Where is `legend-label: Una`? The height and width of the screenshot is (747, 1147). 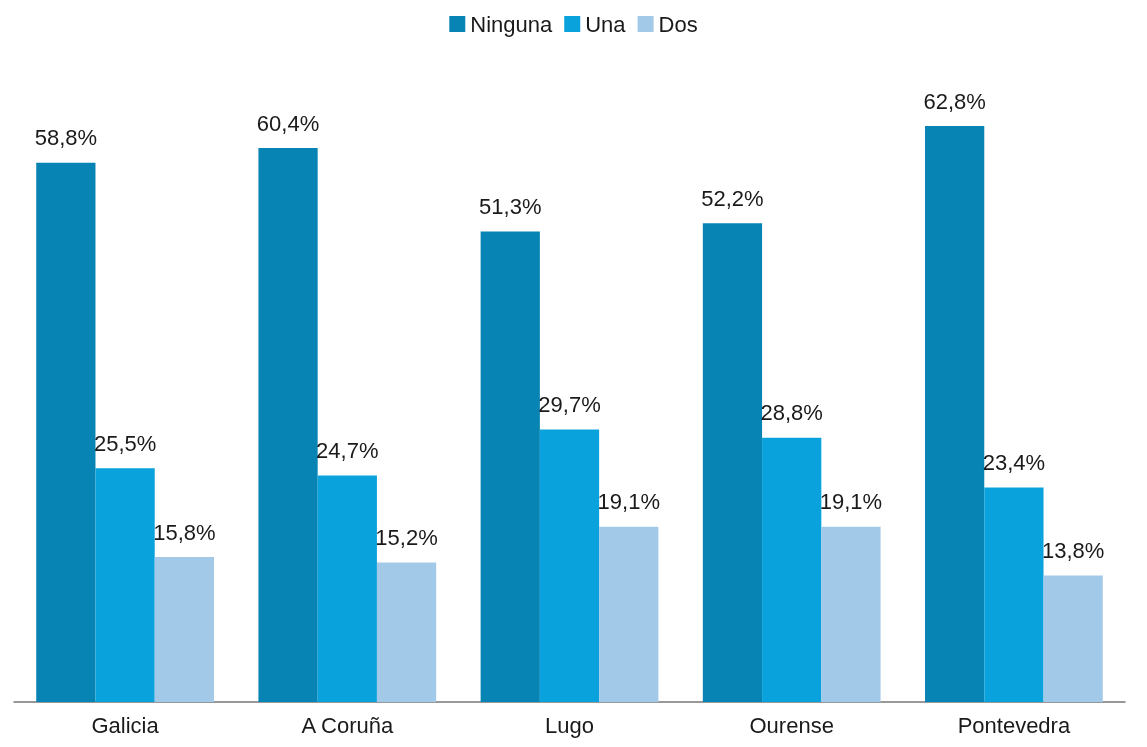 legend-label: Una is located at coordinates (606, 24).